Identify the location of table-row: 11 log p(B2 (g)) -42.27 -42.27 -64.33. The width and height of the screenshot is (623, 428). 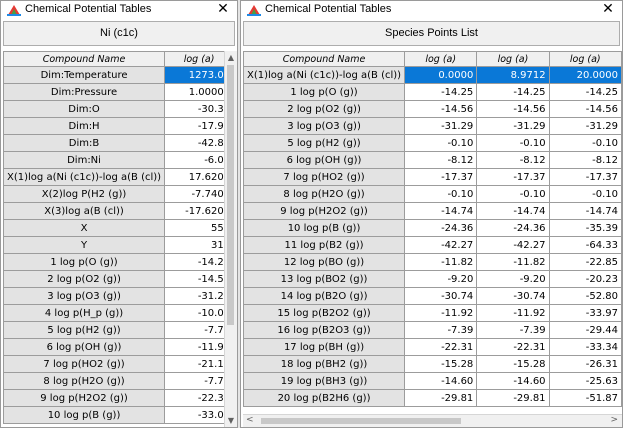
(432, 245).